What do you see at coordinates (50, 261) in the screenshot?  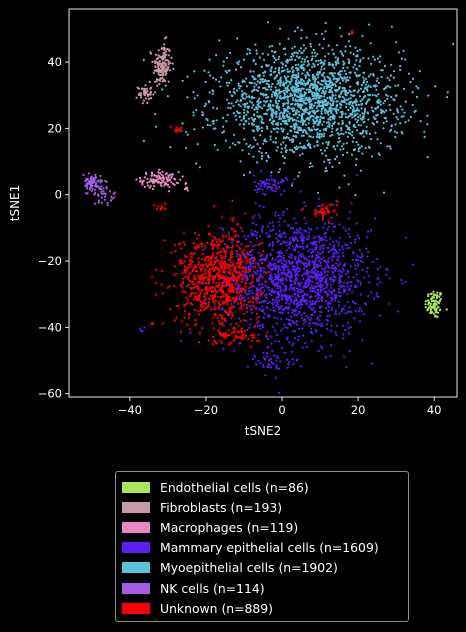 I see `y-tick-label: −20` at bounding box center [50, 261].